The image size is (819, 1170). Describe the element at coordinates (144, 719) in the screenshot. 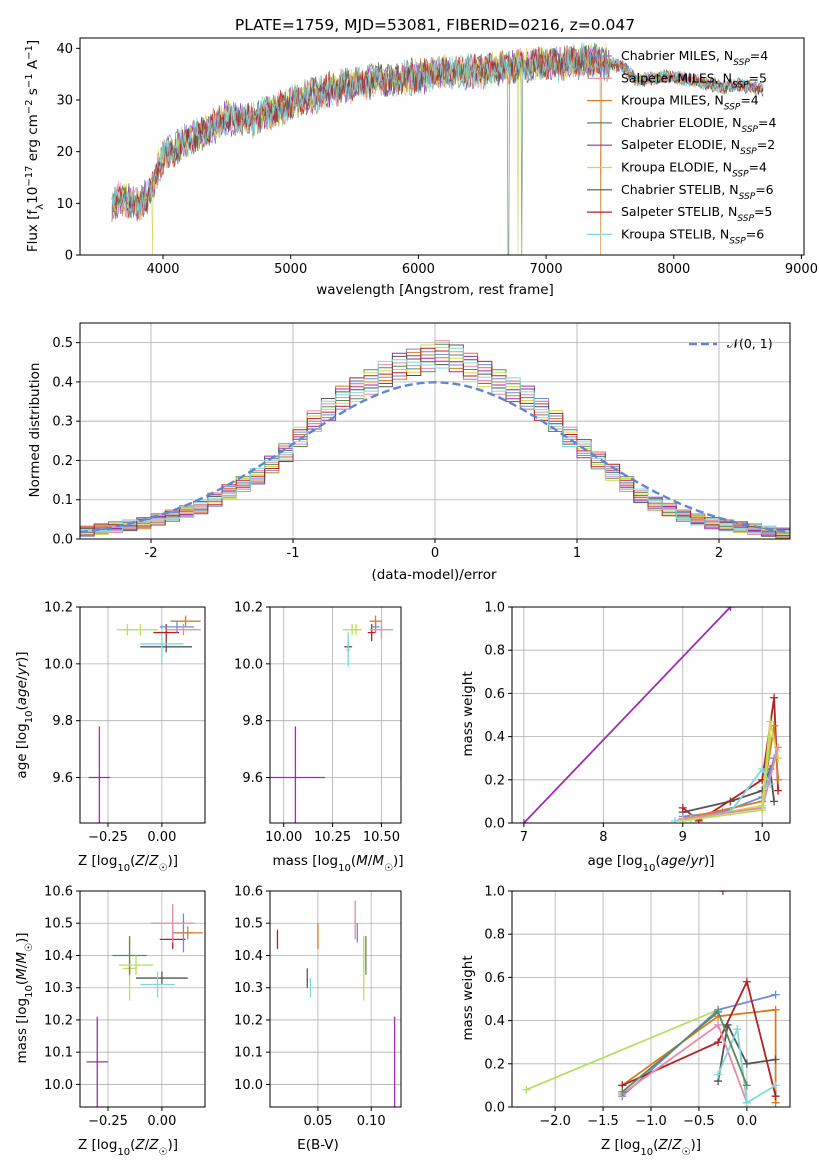

I see `age-vs-Z-plot-area` at that location.